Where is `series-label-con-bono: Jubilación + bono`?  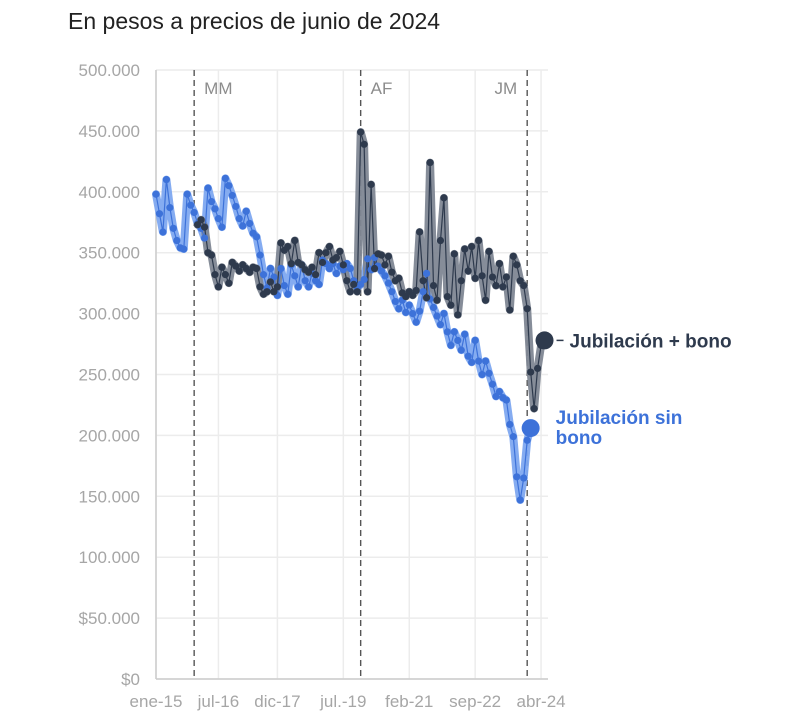
series-label-con-bono: Jubilación + bono is located at coordinates (651, 341).